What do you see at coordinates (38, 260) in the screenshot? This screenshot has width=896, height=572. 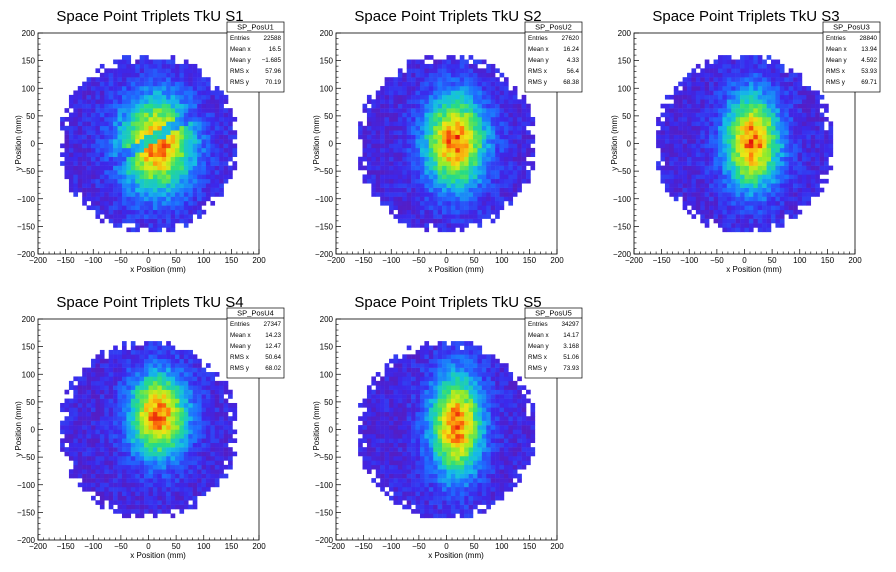 I see `x-tick-label: −200` at bounding box center [38, 260].